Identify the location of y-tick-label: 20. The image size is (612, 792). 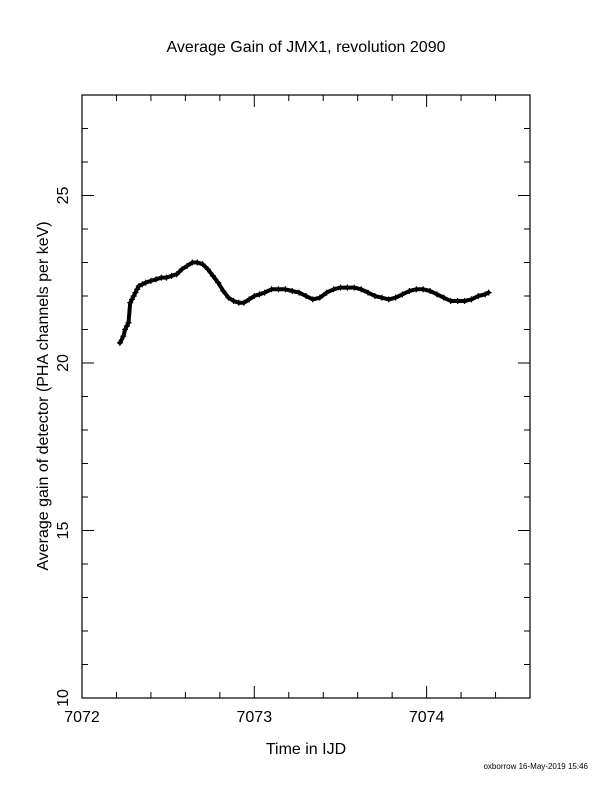
(63, 363).